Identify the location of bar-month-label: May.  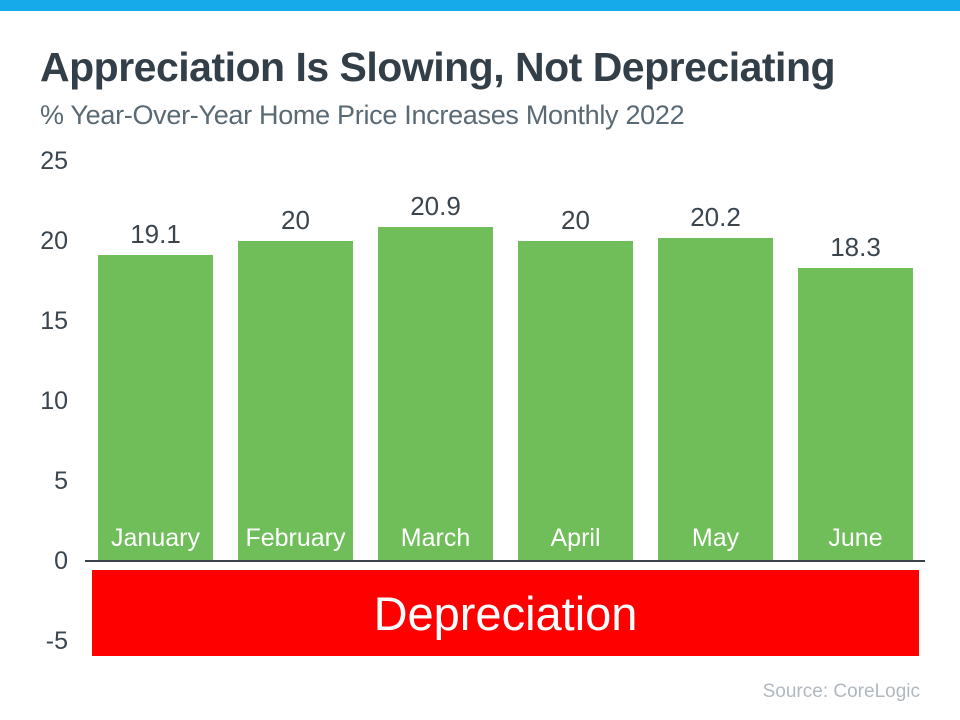
(715, 538).